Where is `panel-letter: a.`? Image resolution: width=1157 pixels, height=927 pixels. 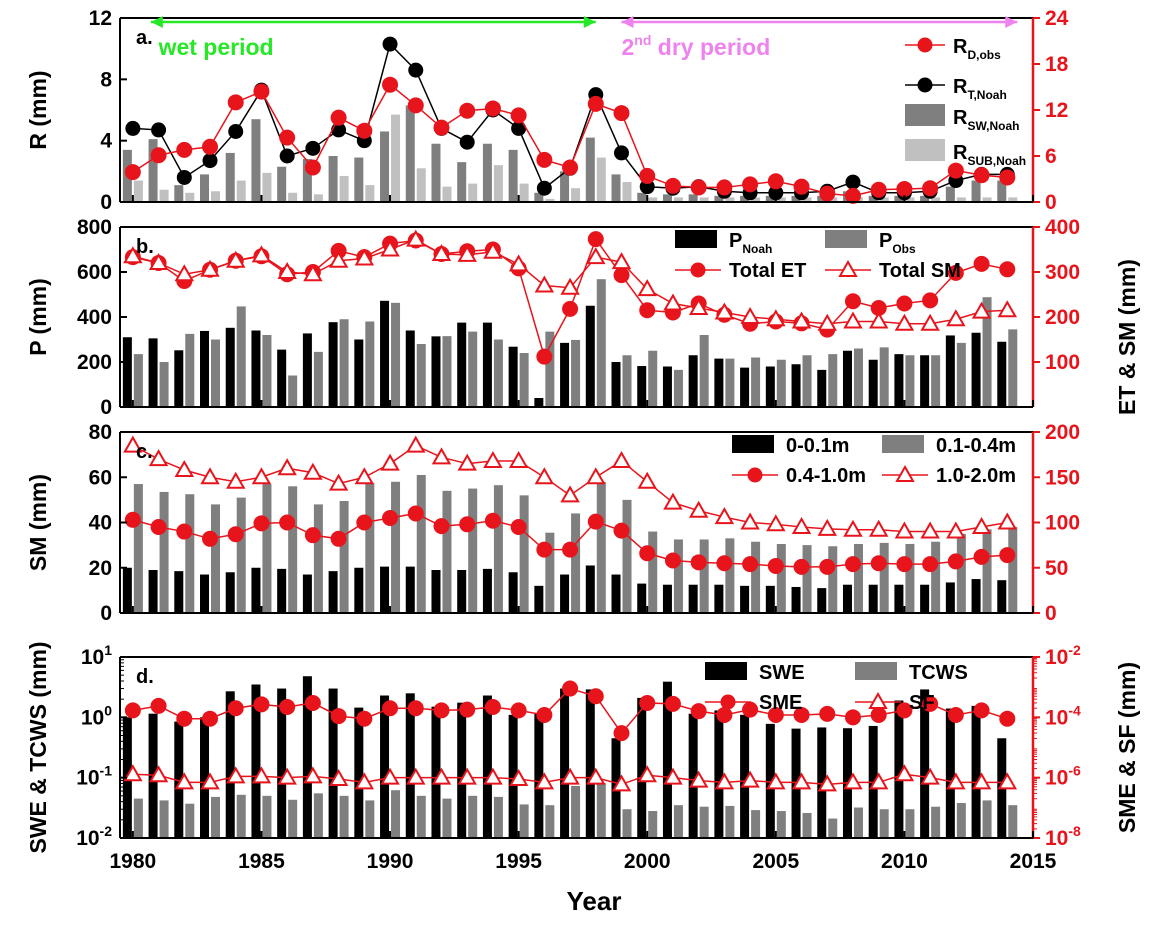 panel-letter: a. is located at coordinates (144, 38).